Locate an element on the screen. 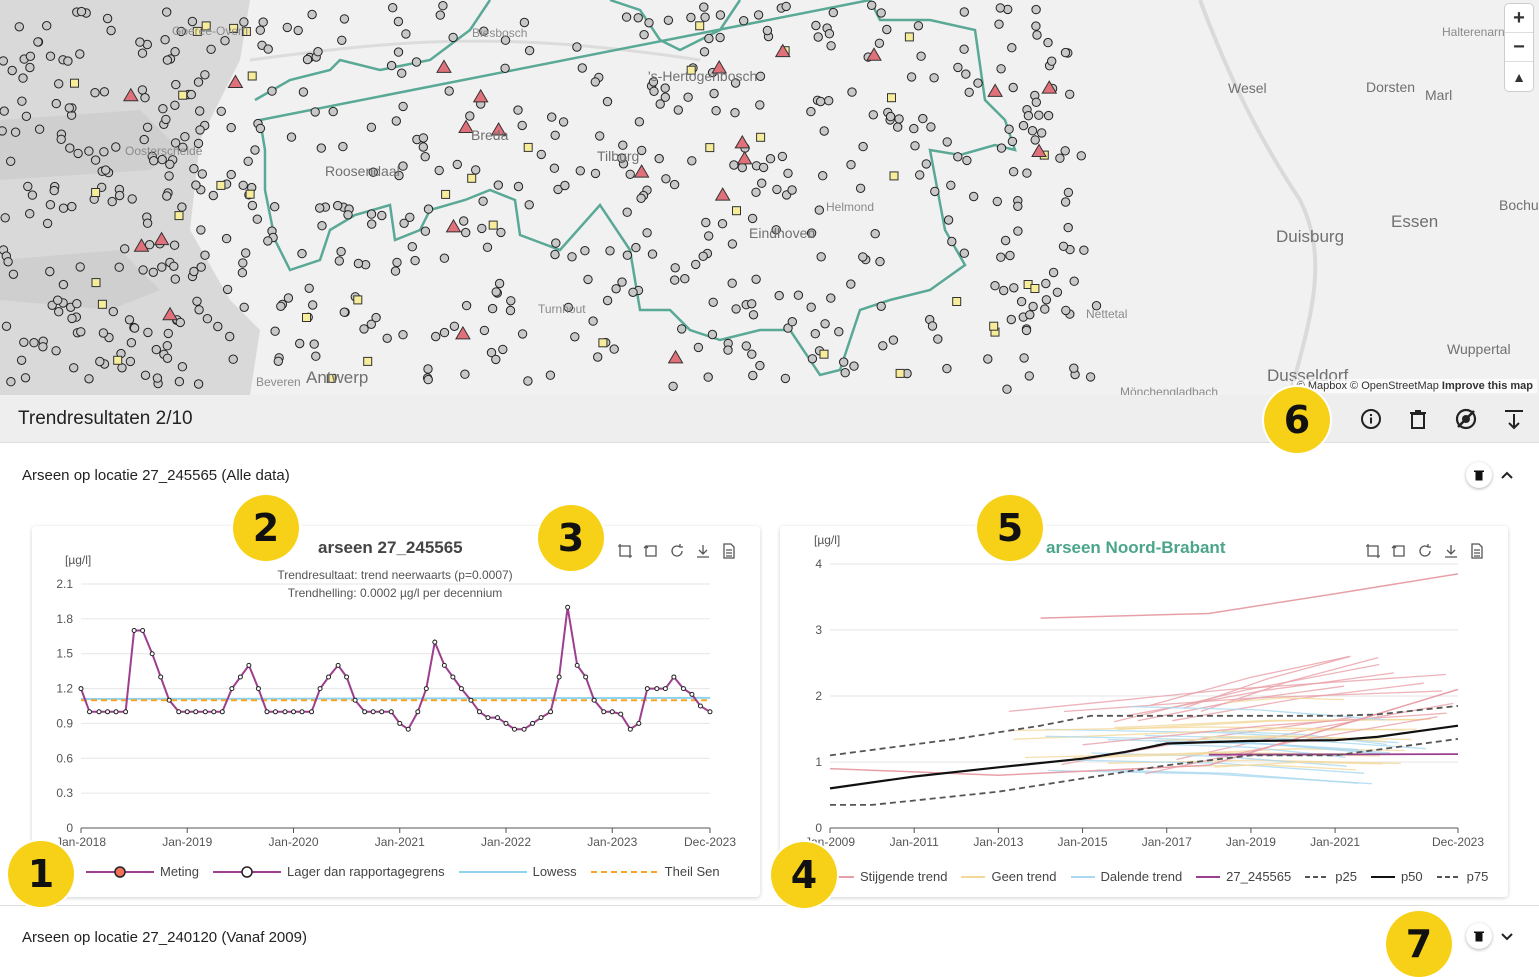 The height and width of the screenshot is (977, 1539). map-place-label: Wesel is located at coordinates (1247, 88).